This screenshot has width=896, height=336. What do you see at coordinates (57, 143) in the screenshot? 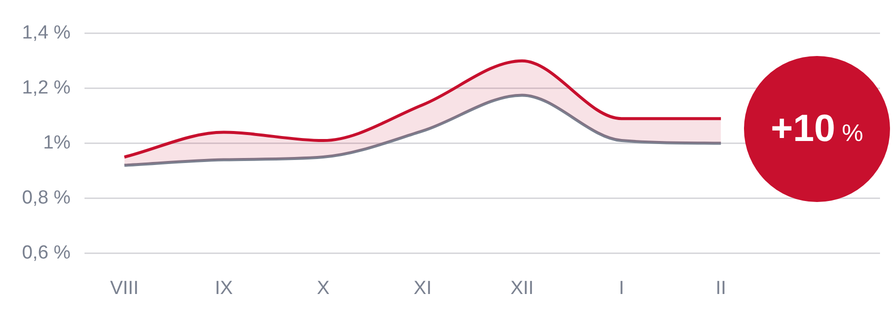
I see `y-tick-label: 1%` at bounding box center [57, 143].